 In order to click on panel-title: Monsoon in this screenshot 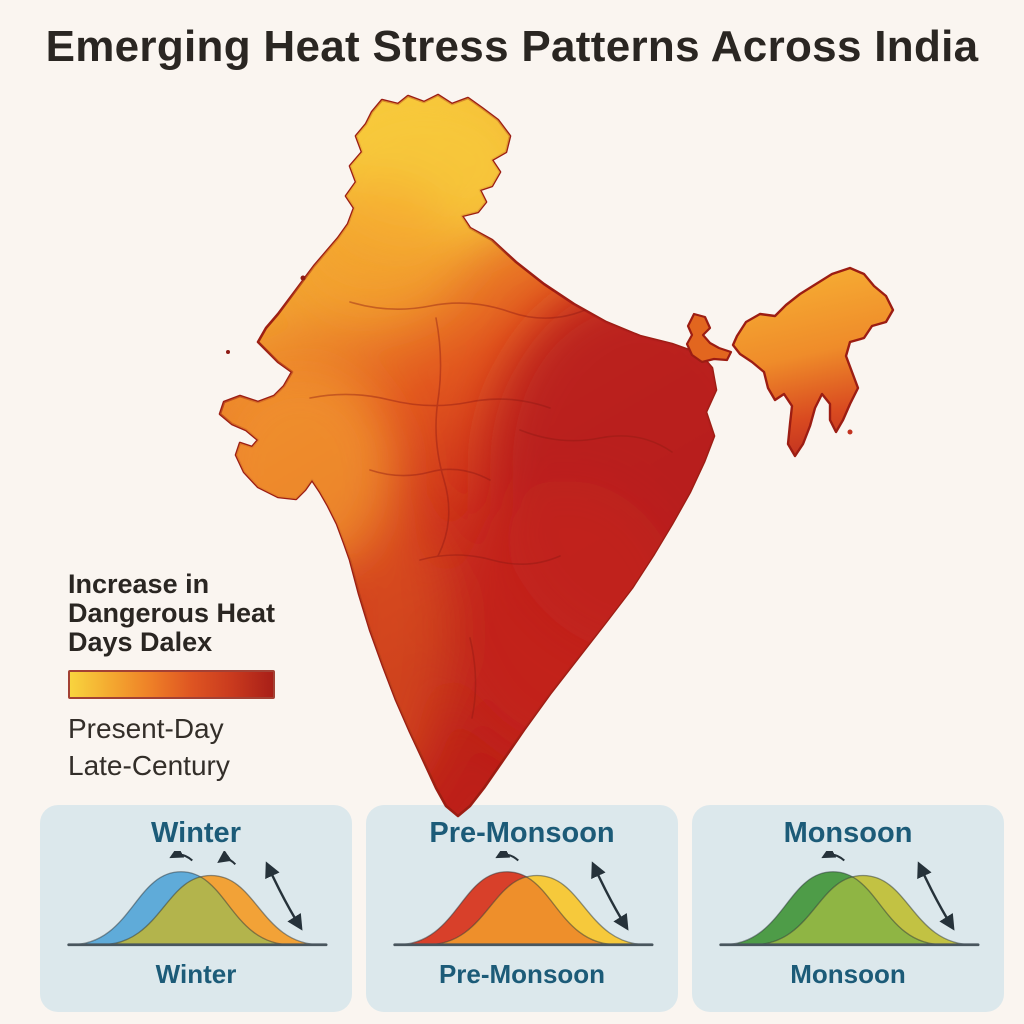, I will do `click(848, 833)`.